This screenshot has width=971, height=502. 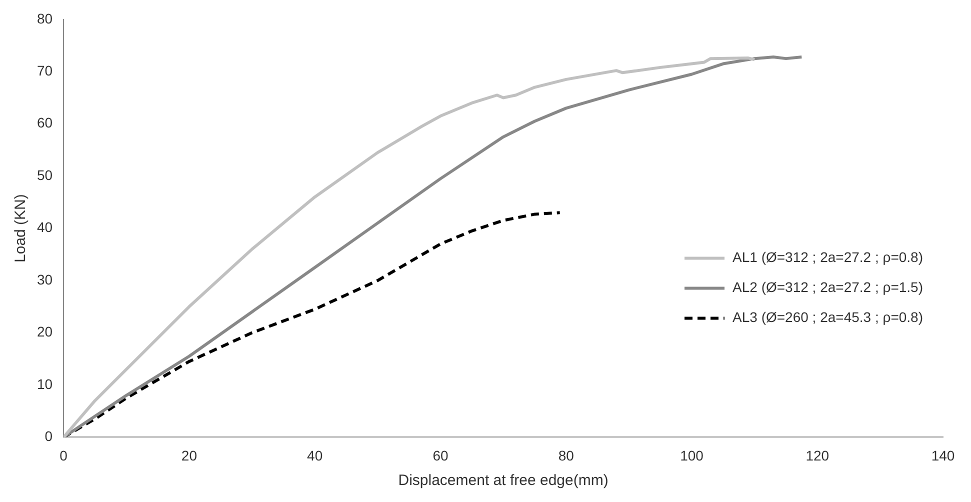 What do you see at coordinates (44, 279) in the screenshot?
I see `y-tick-label: 30` at bounding box center [44, 279].